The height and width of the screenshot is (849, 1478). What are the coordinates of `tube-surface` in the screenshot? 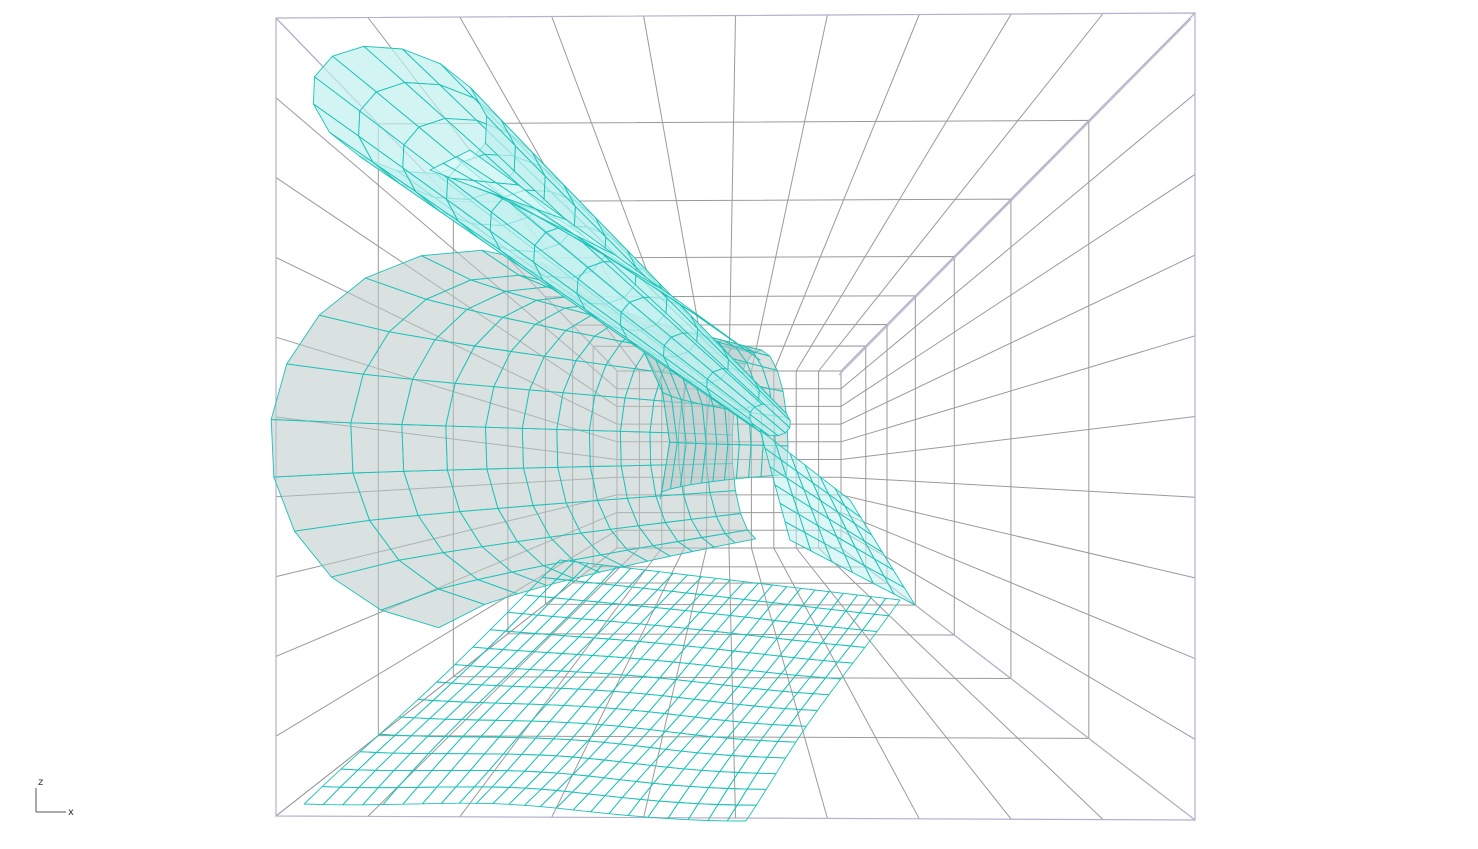 It's located at (551, 241).